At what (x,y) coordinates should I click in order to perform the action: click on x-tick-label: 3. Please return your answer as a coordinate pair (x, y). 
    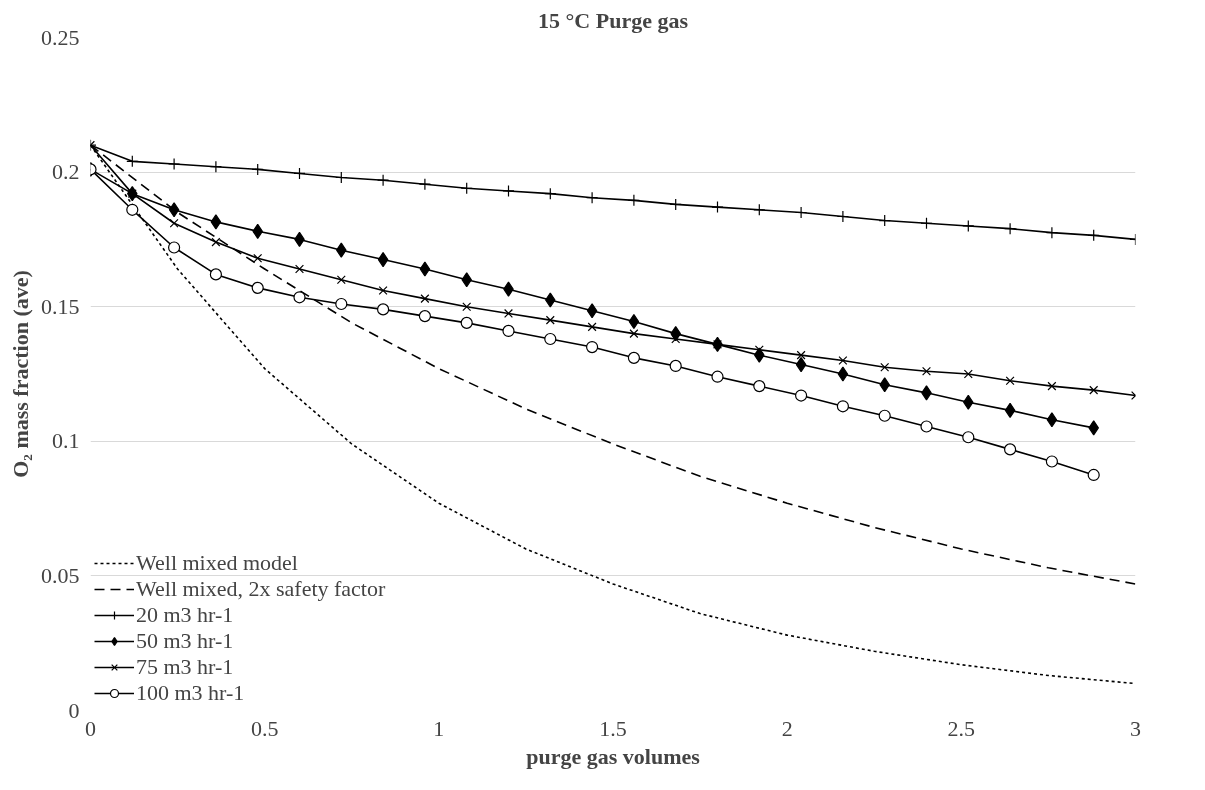
    Looking at the image, I should click on (1135, 728).